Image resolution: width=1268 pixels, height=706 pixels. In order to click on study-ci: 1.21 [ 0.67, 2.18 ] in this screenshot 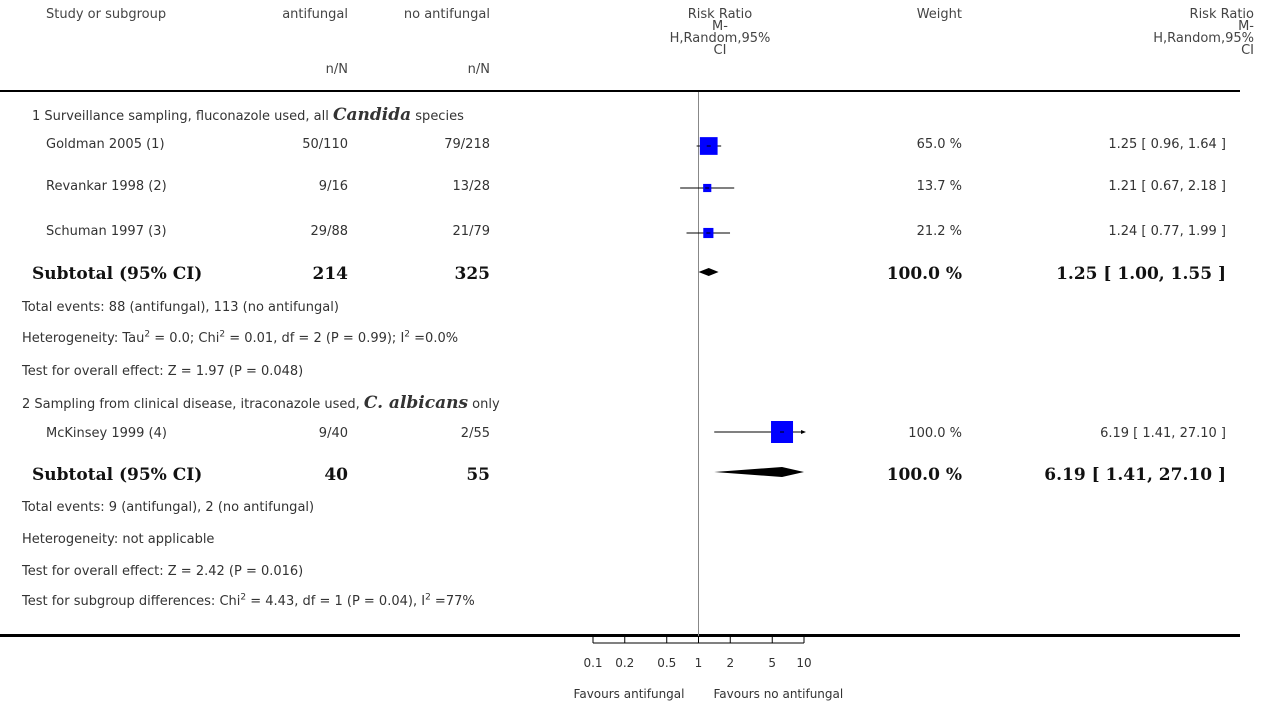, I will do `click(1167, 186)`.